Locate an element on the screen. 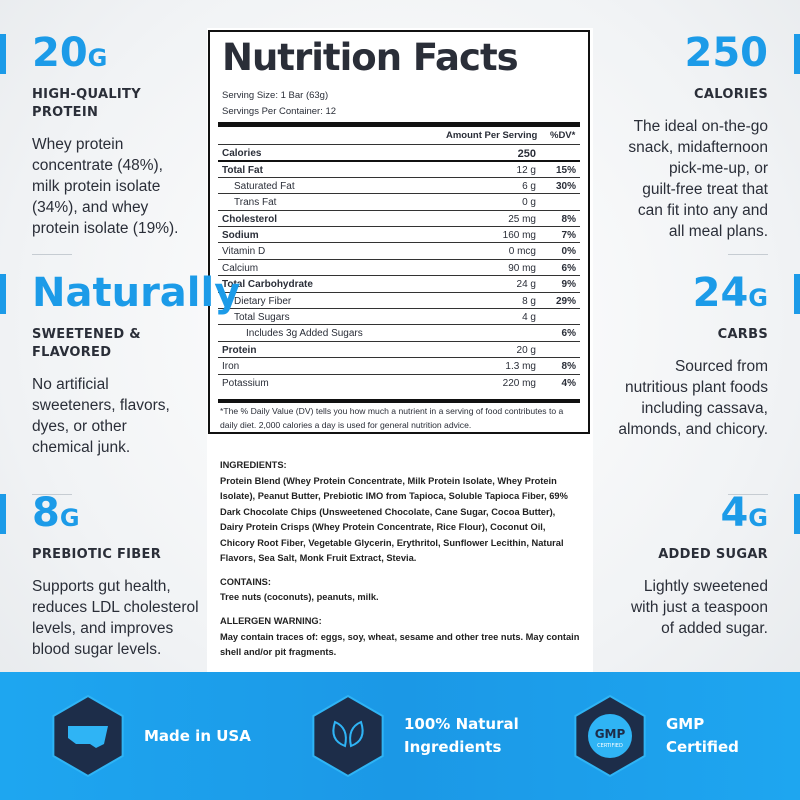  feature-description: milk protein isolate is located at coordinates (96, 186).